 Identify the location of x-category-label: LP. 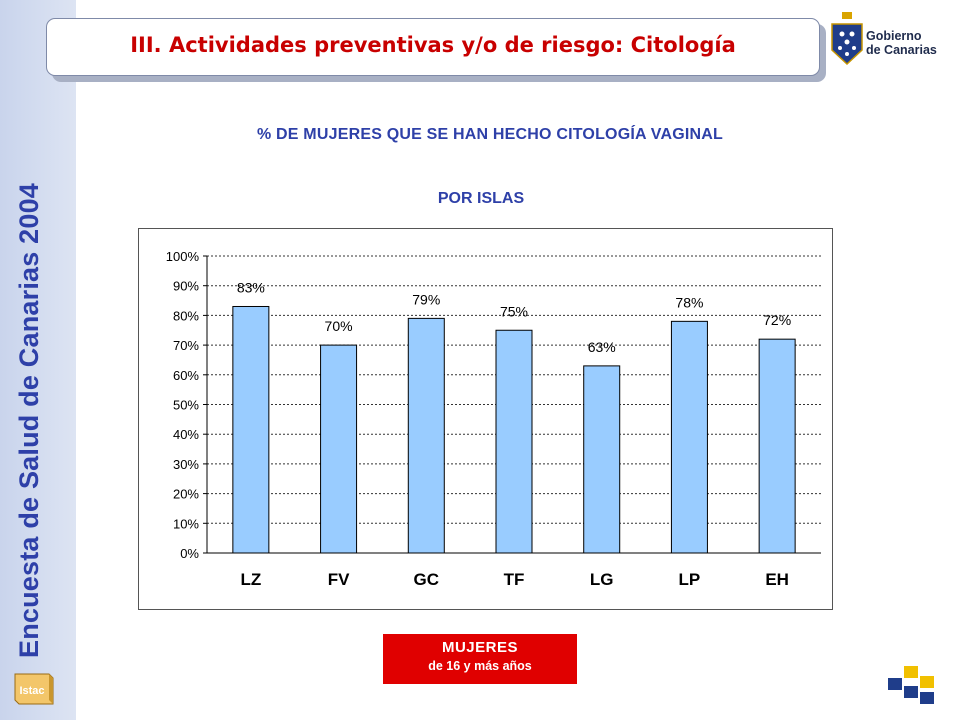
(690, 579).